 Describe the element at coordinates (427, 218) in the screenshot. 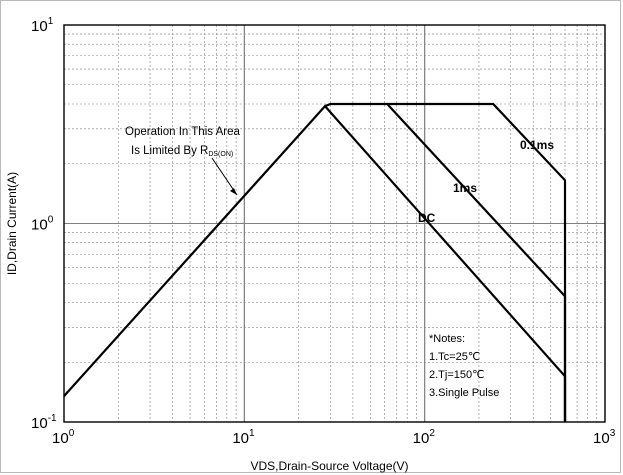

I see `curve-label-dc: DC` at that location.